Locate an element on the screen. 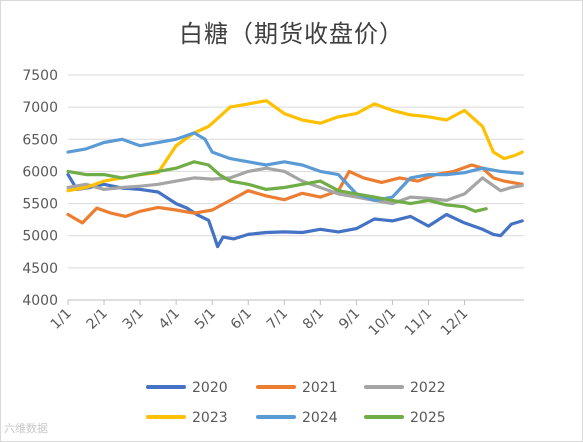  y-tick-label-6500: 6500 is located at coordinates (40, 140).